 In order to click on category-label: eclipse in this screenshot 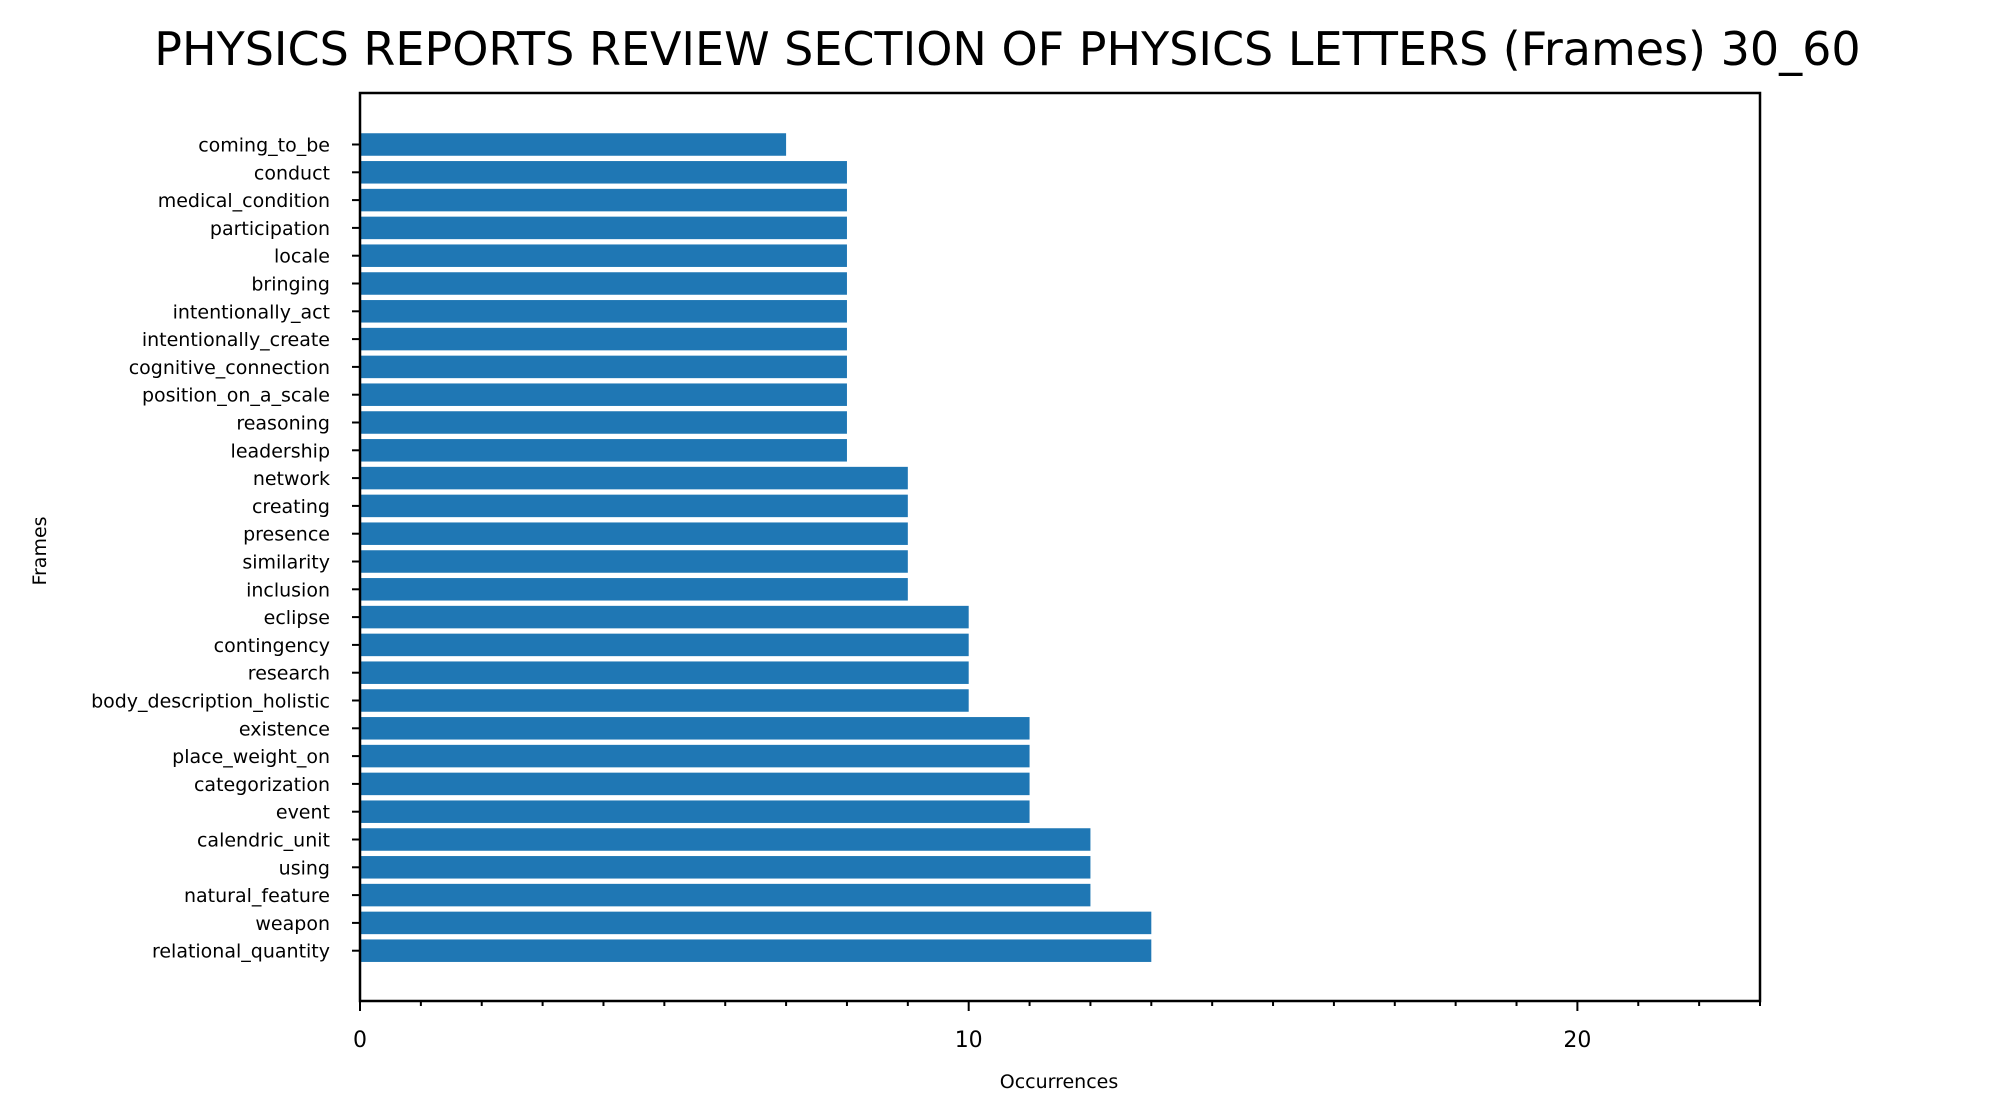, I will do `click(297, 618)`.